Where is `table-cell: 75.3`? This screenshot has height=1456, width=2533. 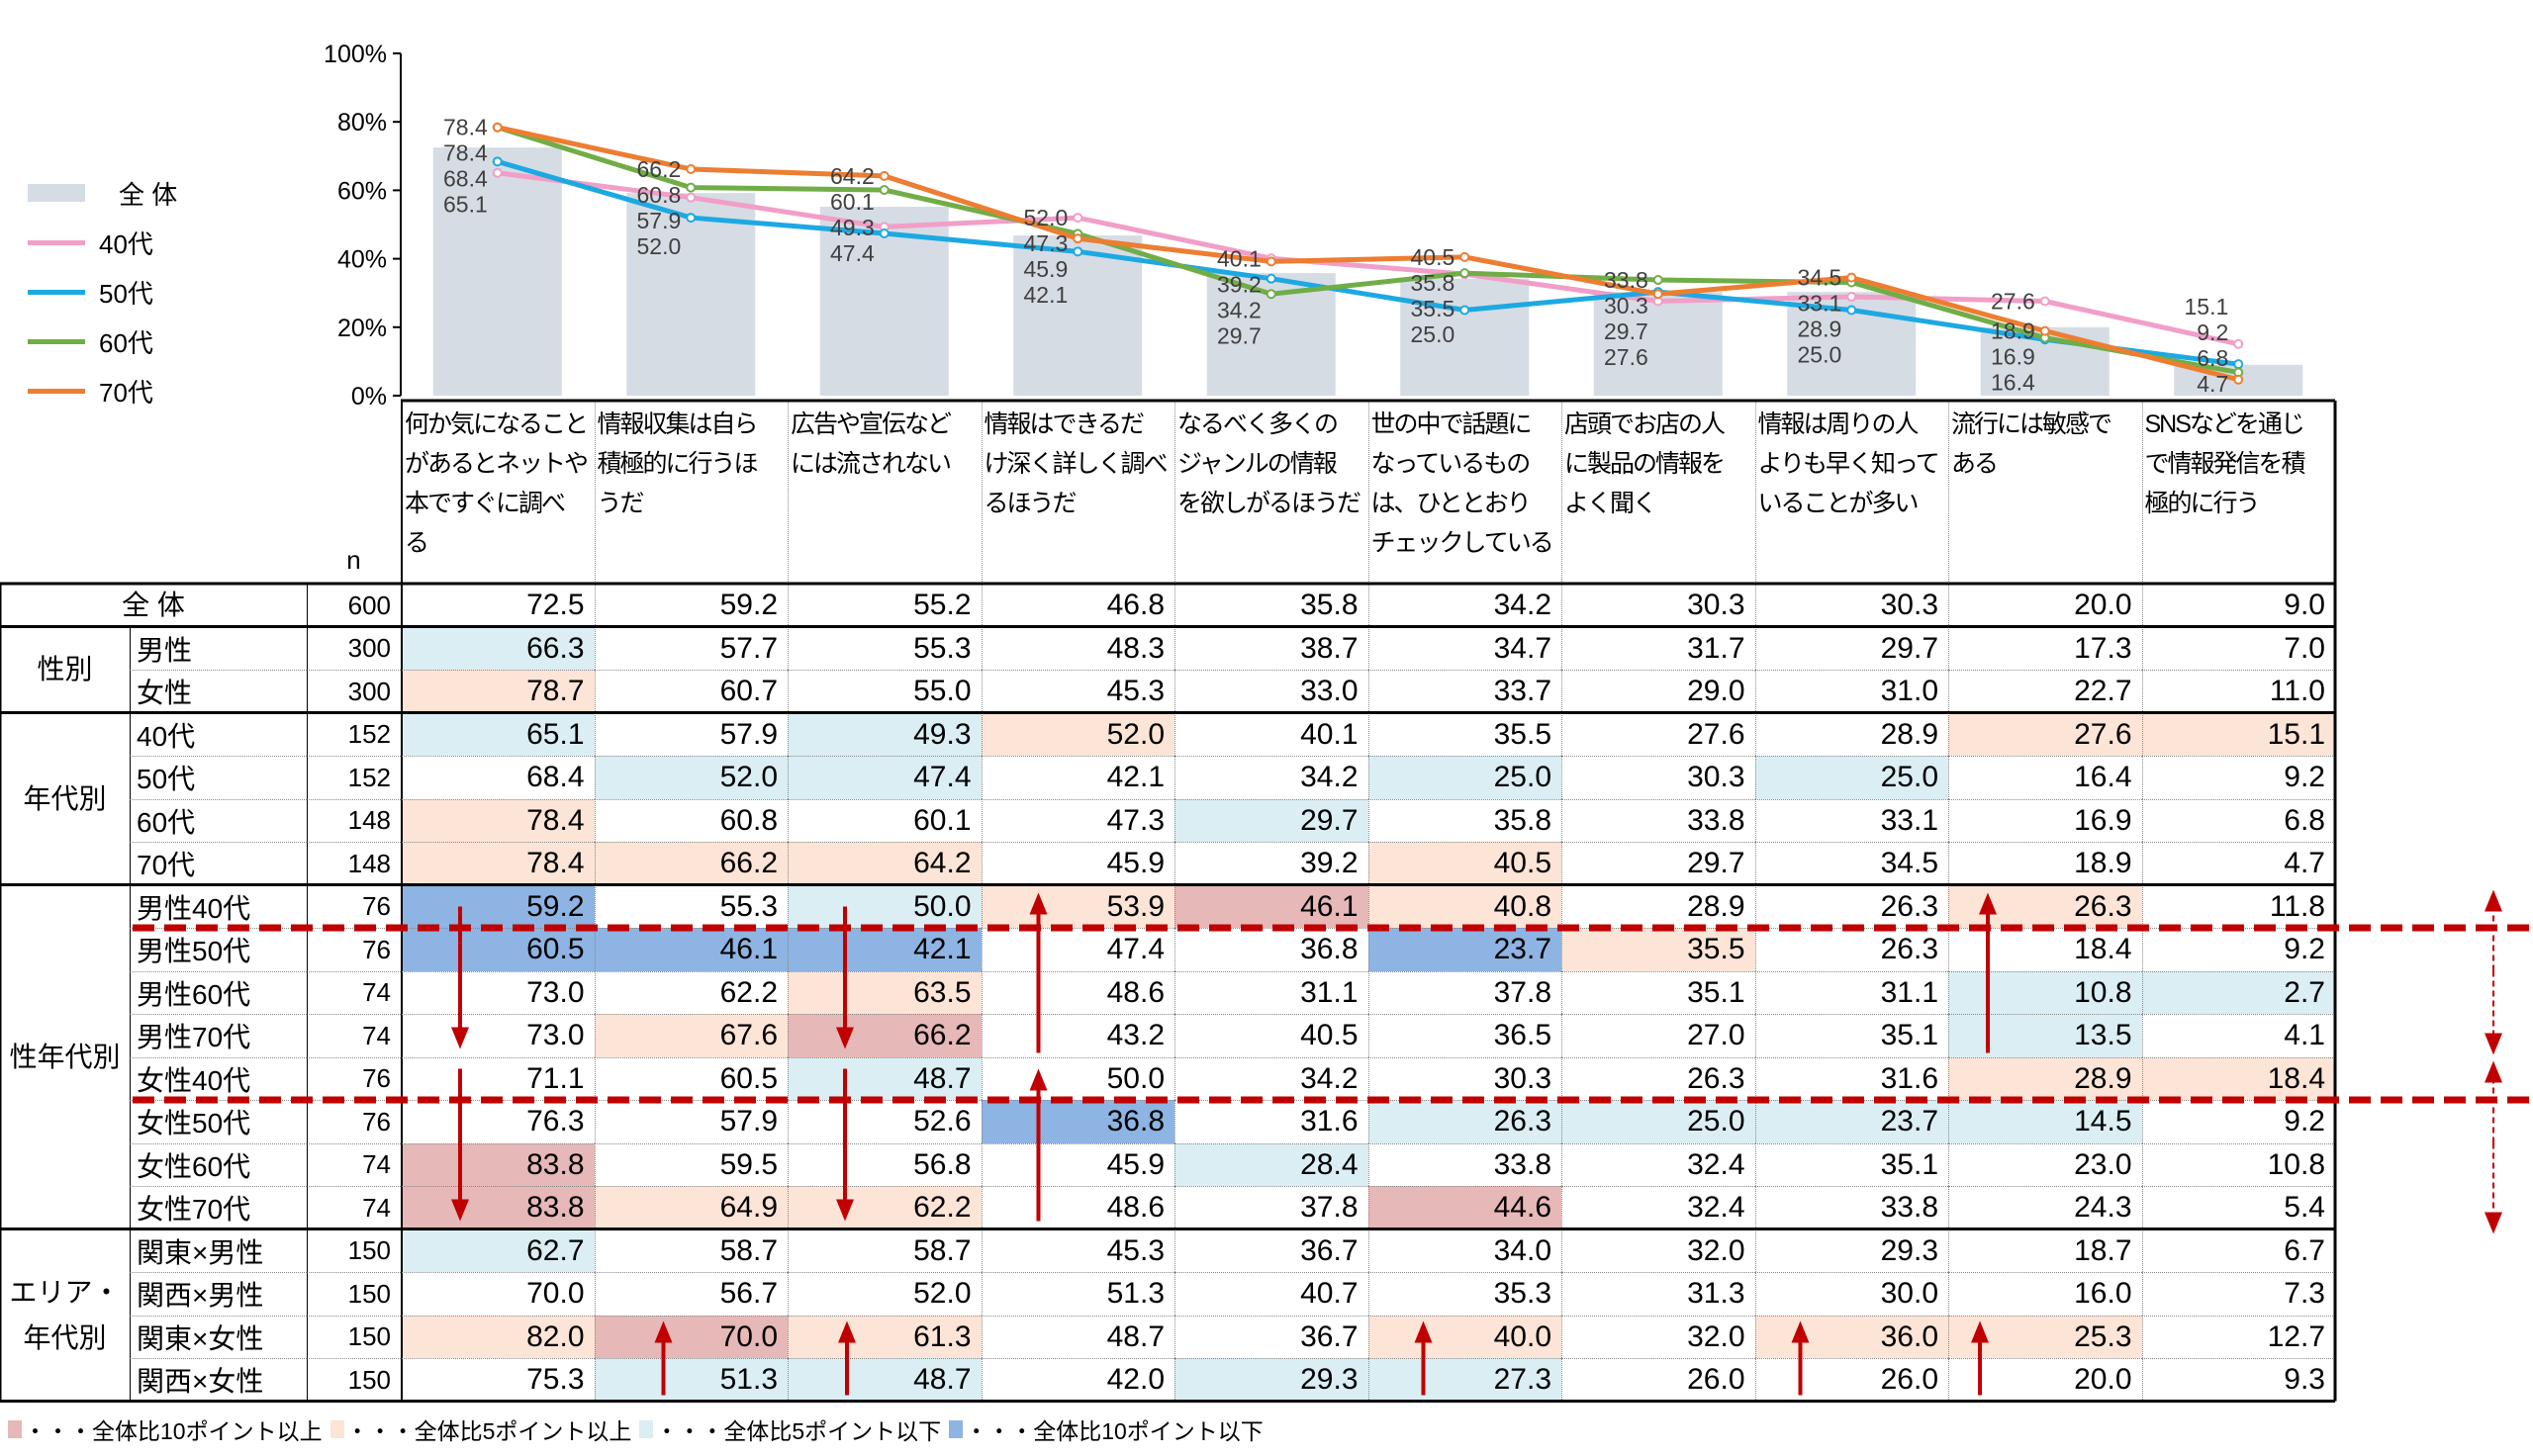 table-cell: 75.3 is located at coordinates (498, 1380).